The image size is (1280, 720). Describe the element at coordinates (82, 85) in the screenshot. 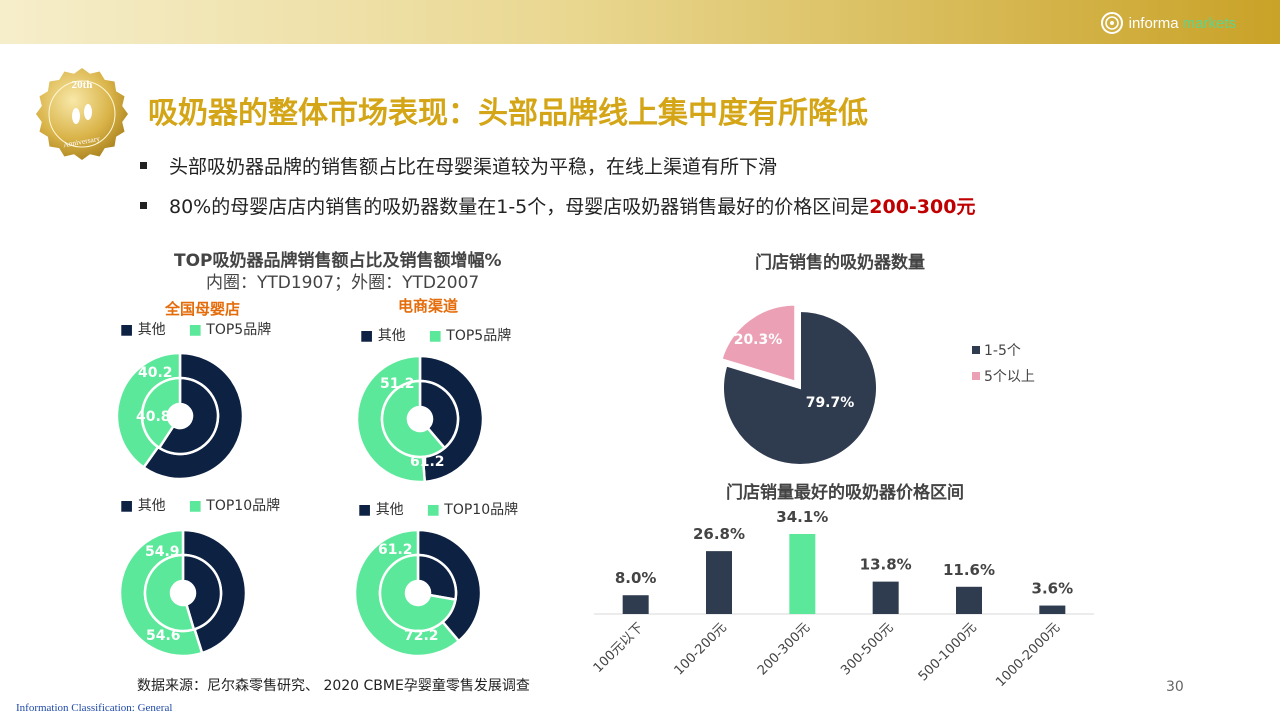

I see `badge-text-top: 20th` at that location.